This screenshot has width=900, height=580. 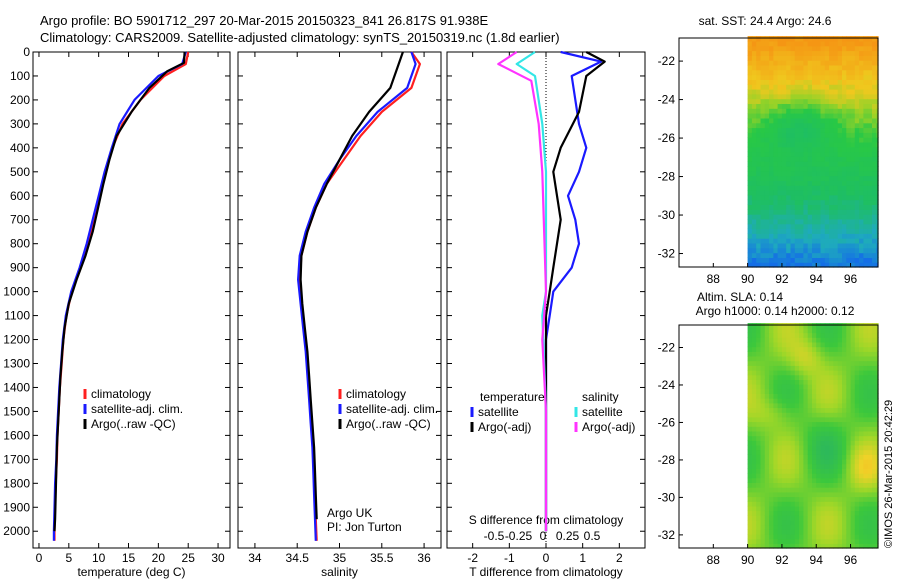 I want to click on difference-xtick-label: -1, so click(x=509, y=558).